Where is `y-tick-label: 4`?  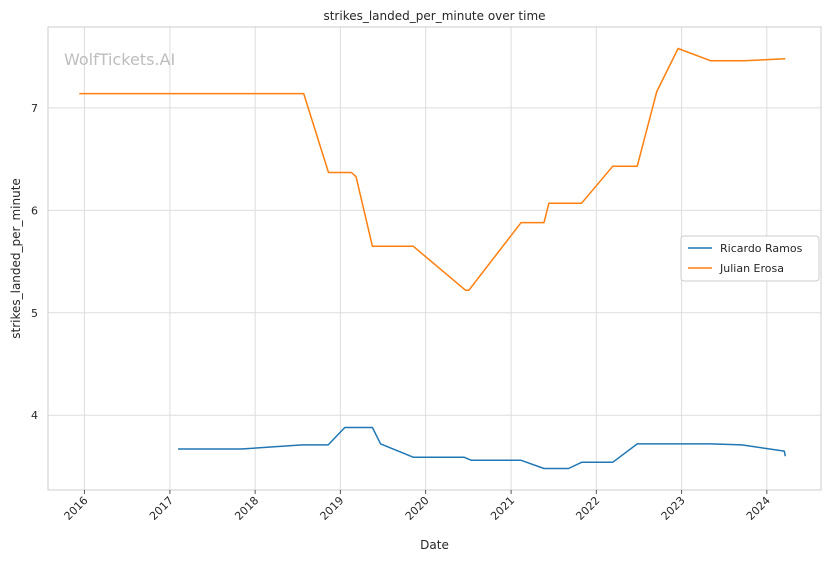 y-tick-label: 4 is located at coordinates (34, 415).